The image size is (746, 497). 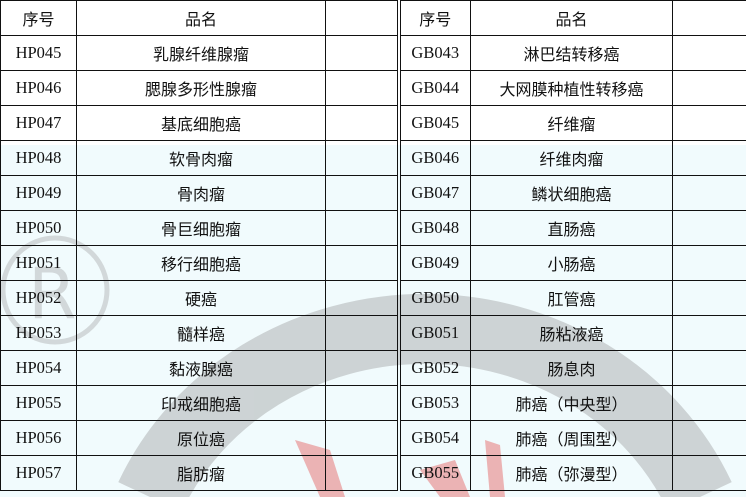 What do you see at coordinates (434, 403) in the screenshot?
I see `item-code: GB053` at bounding box center [434, 403].